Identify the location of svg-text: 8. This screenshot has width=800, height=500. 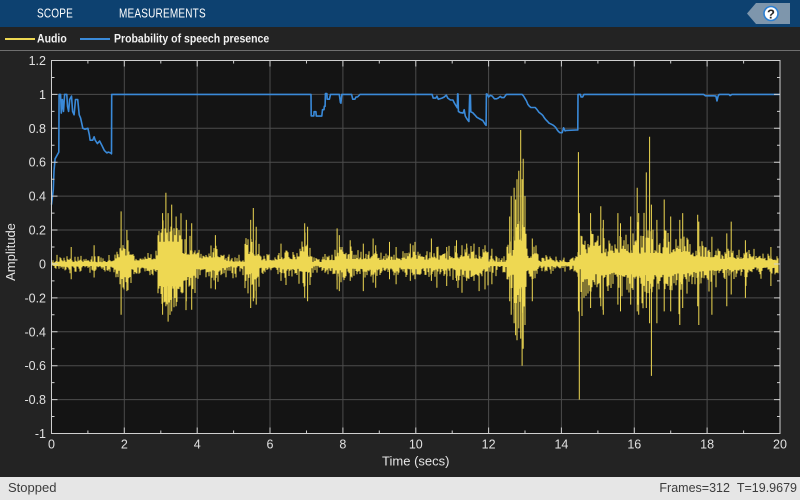
(342, 445).